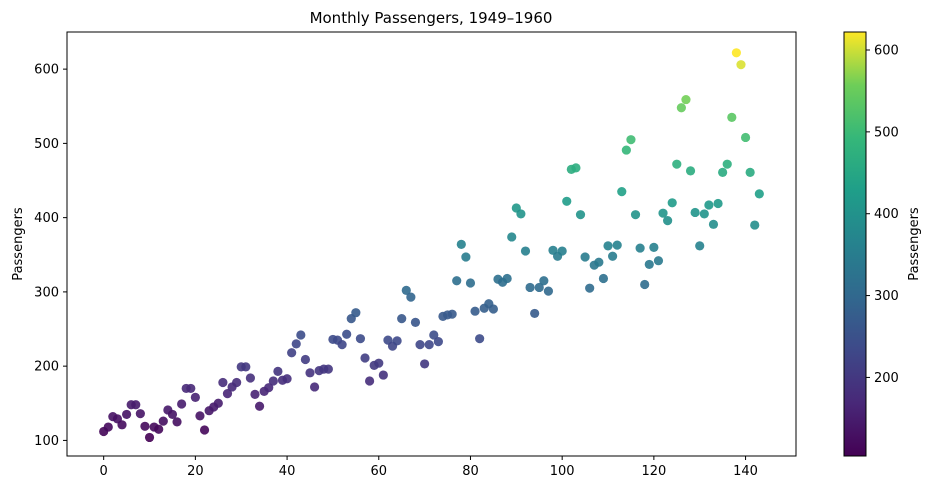  What do you see at coordinates (50, 256) in the screenshot?
I see `y-axis-ticks: 100 200 300 400 500 600` at bounding box center [50, 256].